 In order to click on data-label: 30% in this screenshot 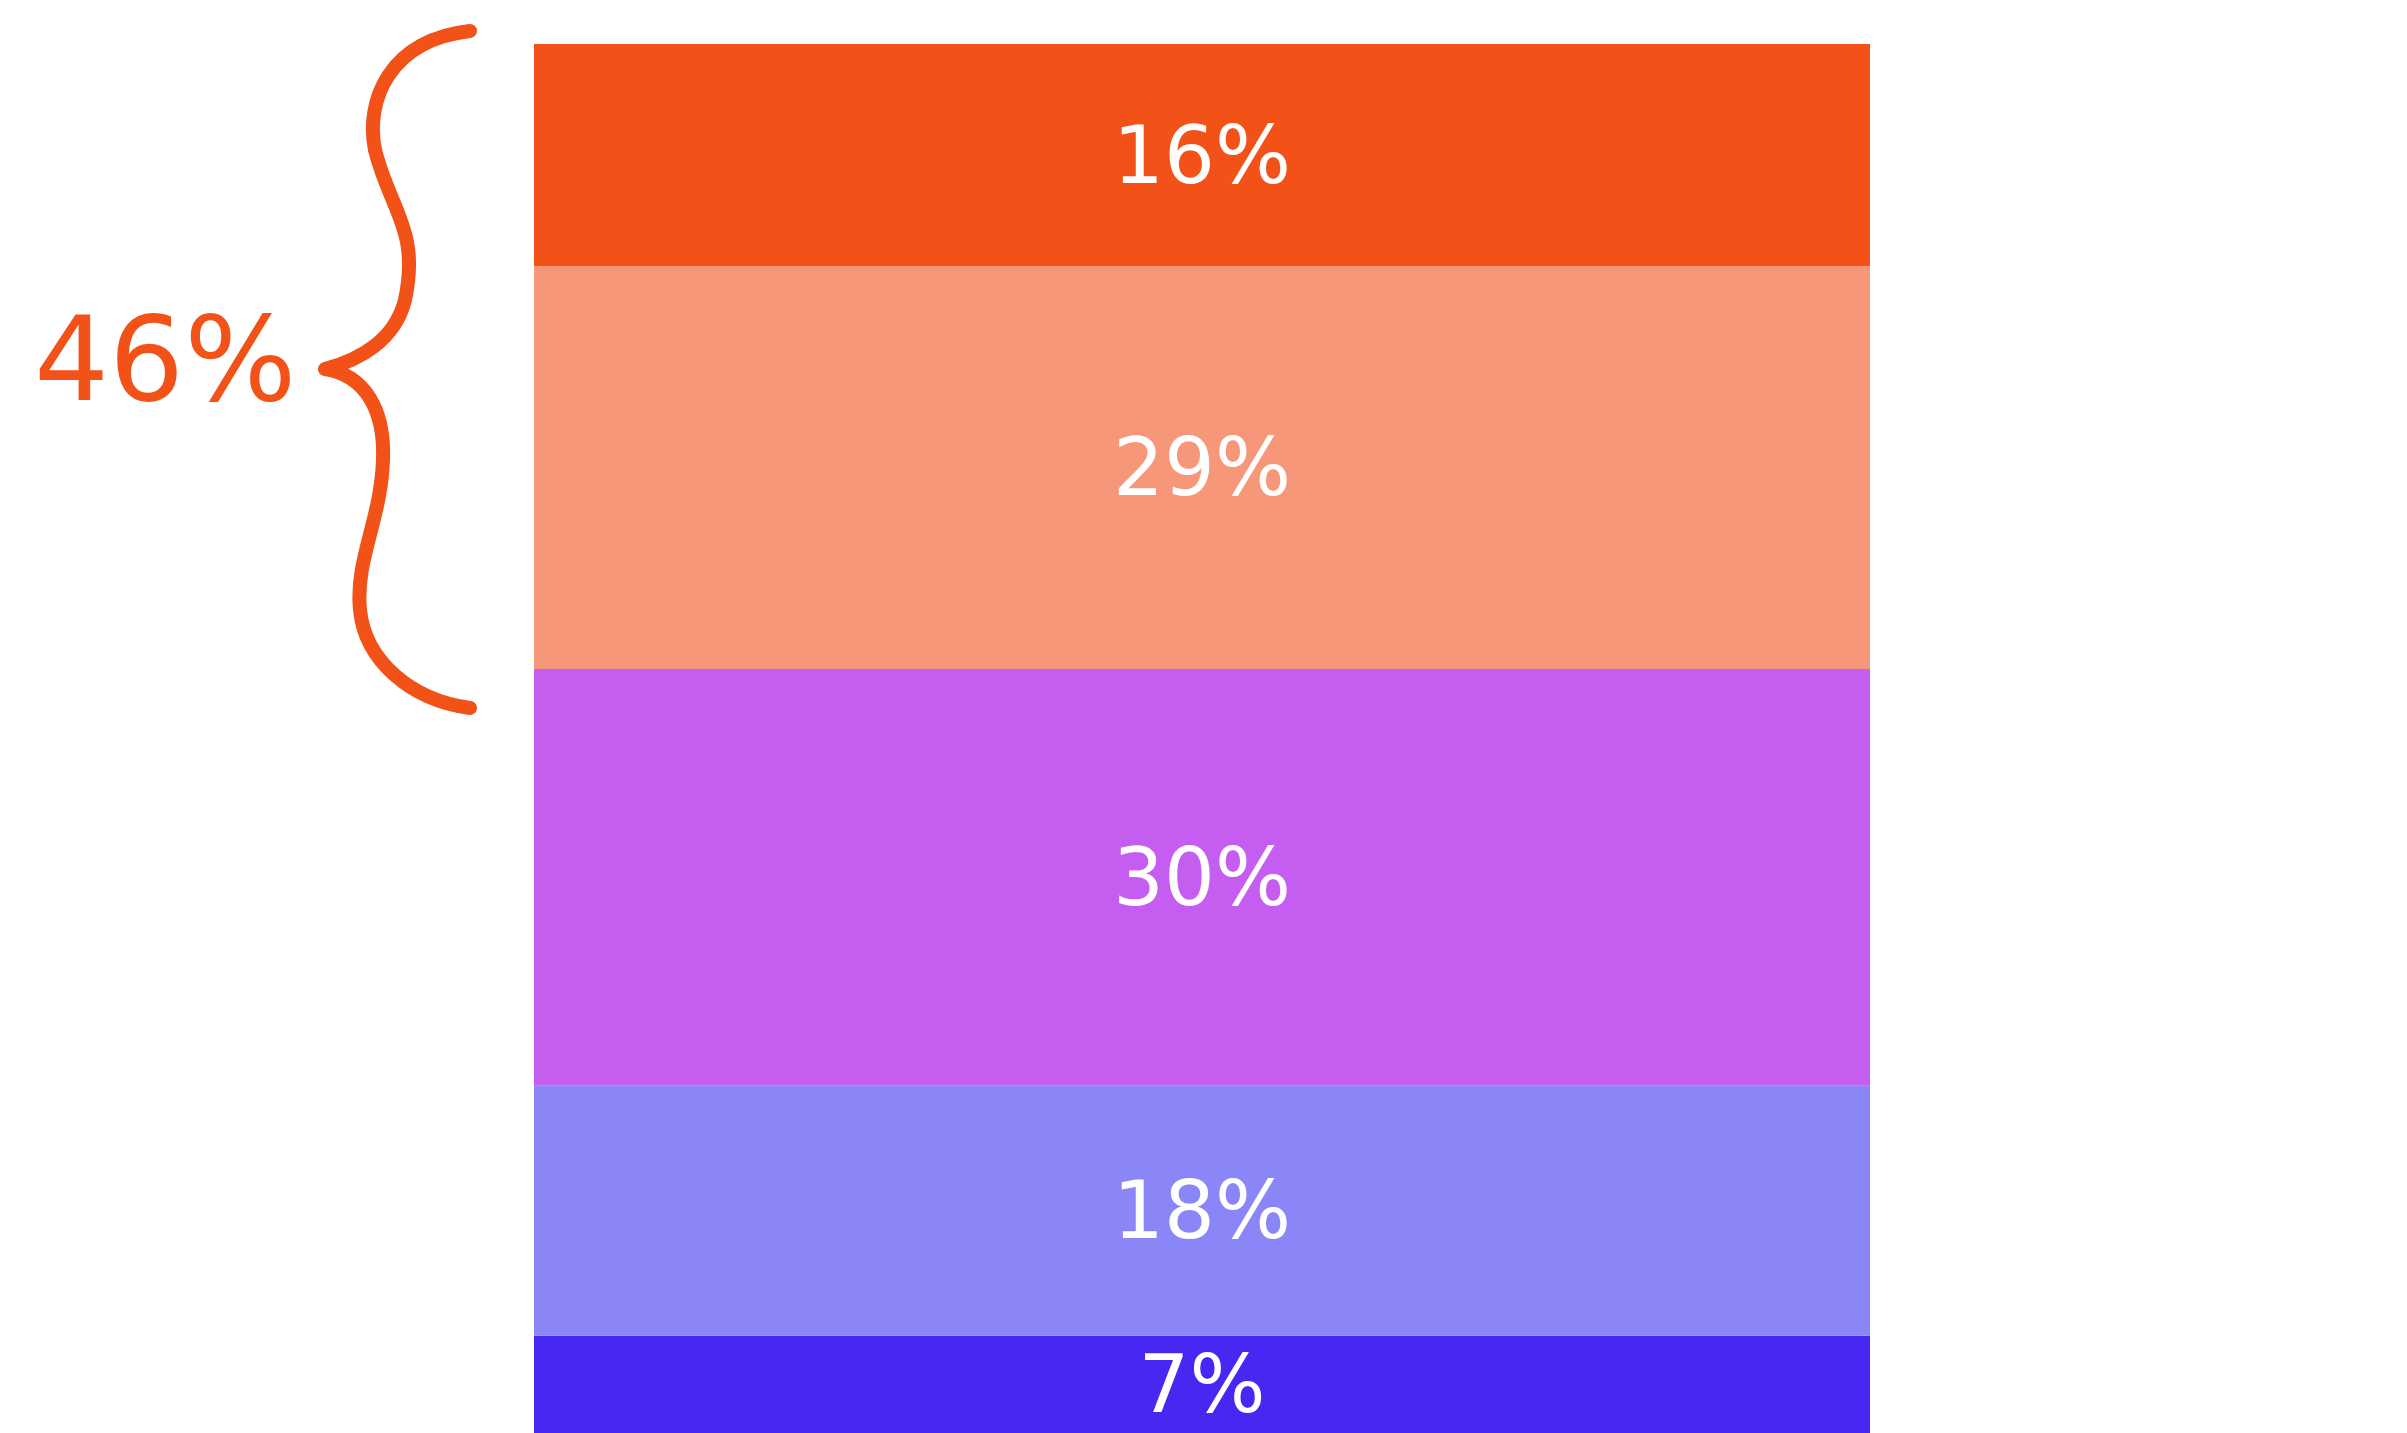, I will do `click(1202, 877)`.